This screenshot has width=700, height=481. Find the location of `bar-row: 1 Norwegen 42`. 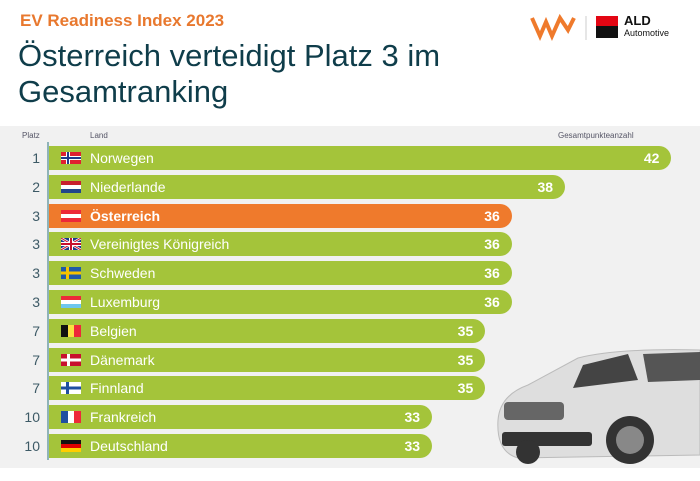

bar-row: 1 Norwegen 42 is located at coordinates (350, 158).